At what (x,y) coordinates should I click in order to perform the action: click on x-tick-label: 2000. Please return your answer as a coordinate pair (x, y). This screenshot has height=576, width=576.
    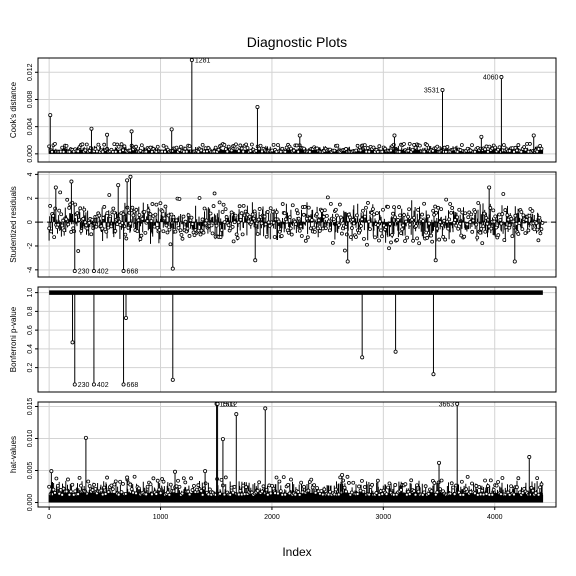
    Looking at the image, I should click on (272, 517).